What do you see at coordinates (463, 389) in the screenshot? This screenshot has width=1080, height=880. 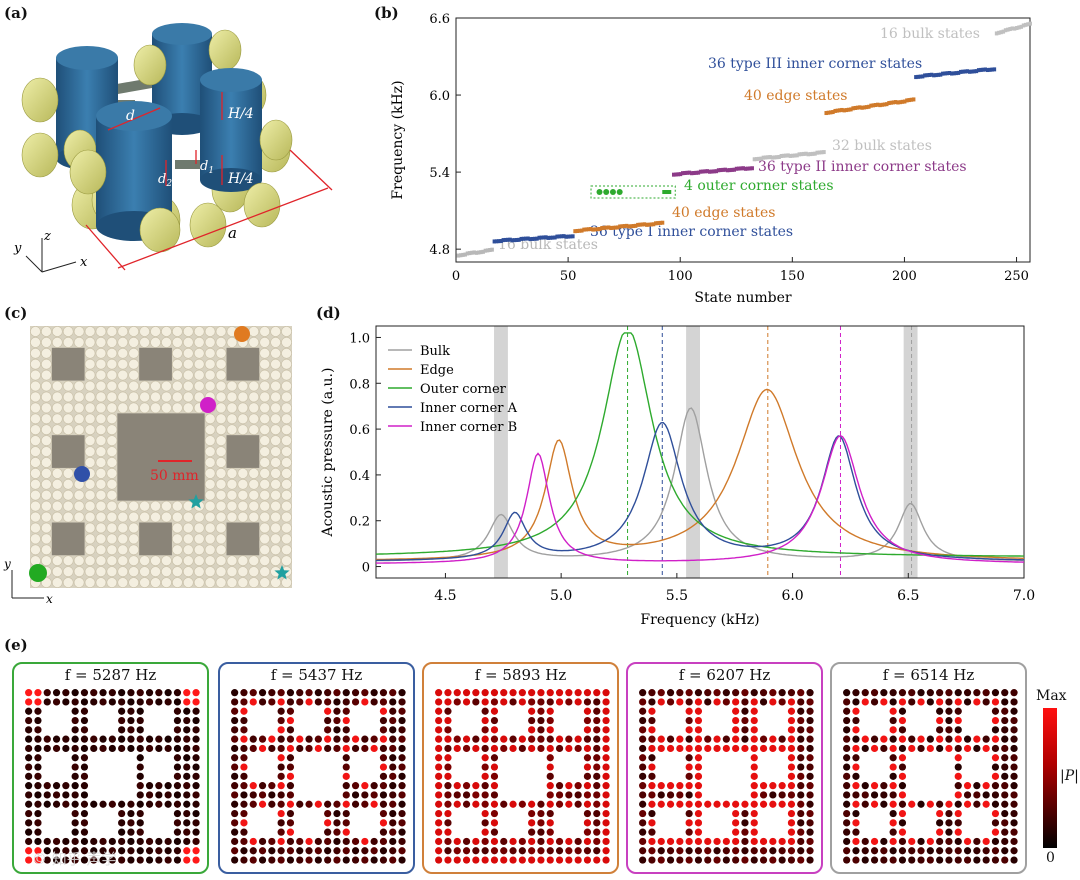 I see `legend-label: Outer corner` at bounding box center [463, 389].